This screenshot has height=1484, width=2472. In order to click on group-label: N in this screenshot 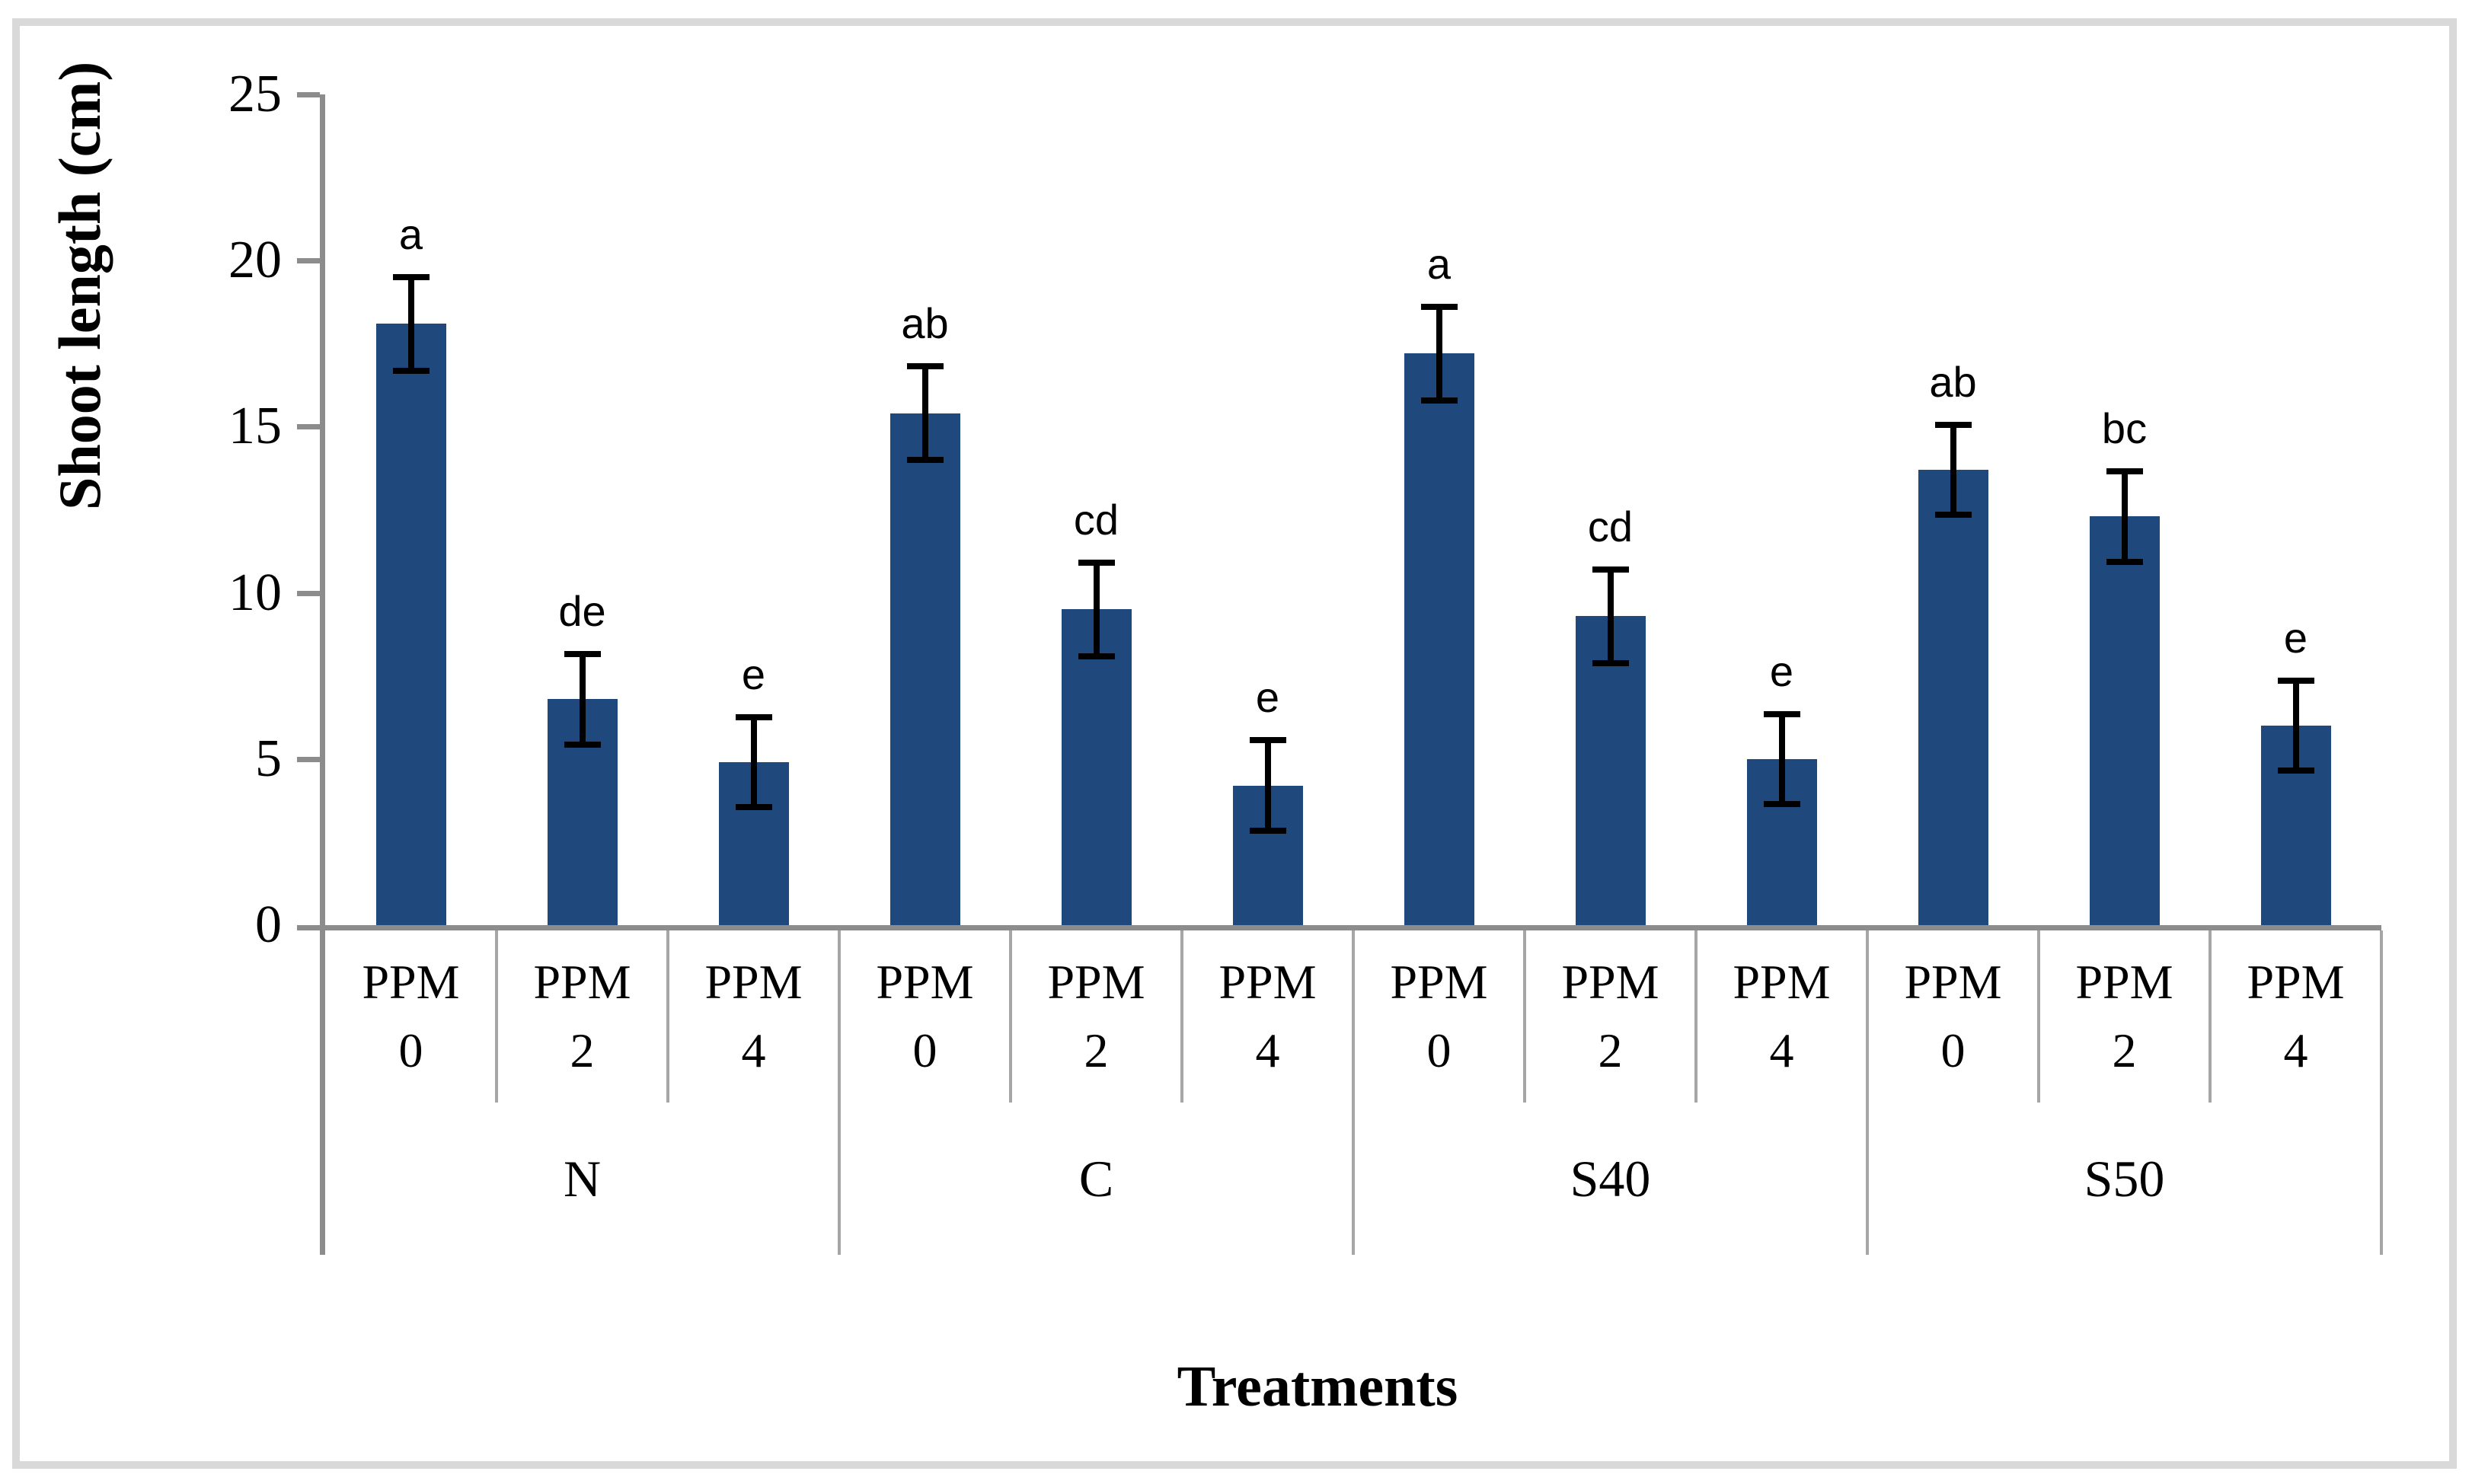, I will do `click(582, 1179)`.